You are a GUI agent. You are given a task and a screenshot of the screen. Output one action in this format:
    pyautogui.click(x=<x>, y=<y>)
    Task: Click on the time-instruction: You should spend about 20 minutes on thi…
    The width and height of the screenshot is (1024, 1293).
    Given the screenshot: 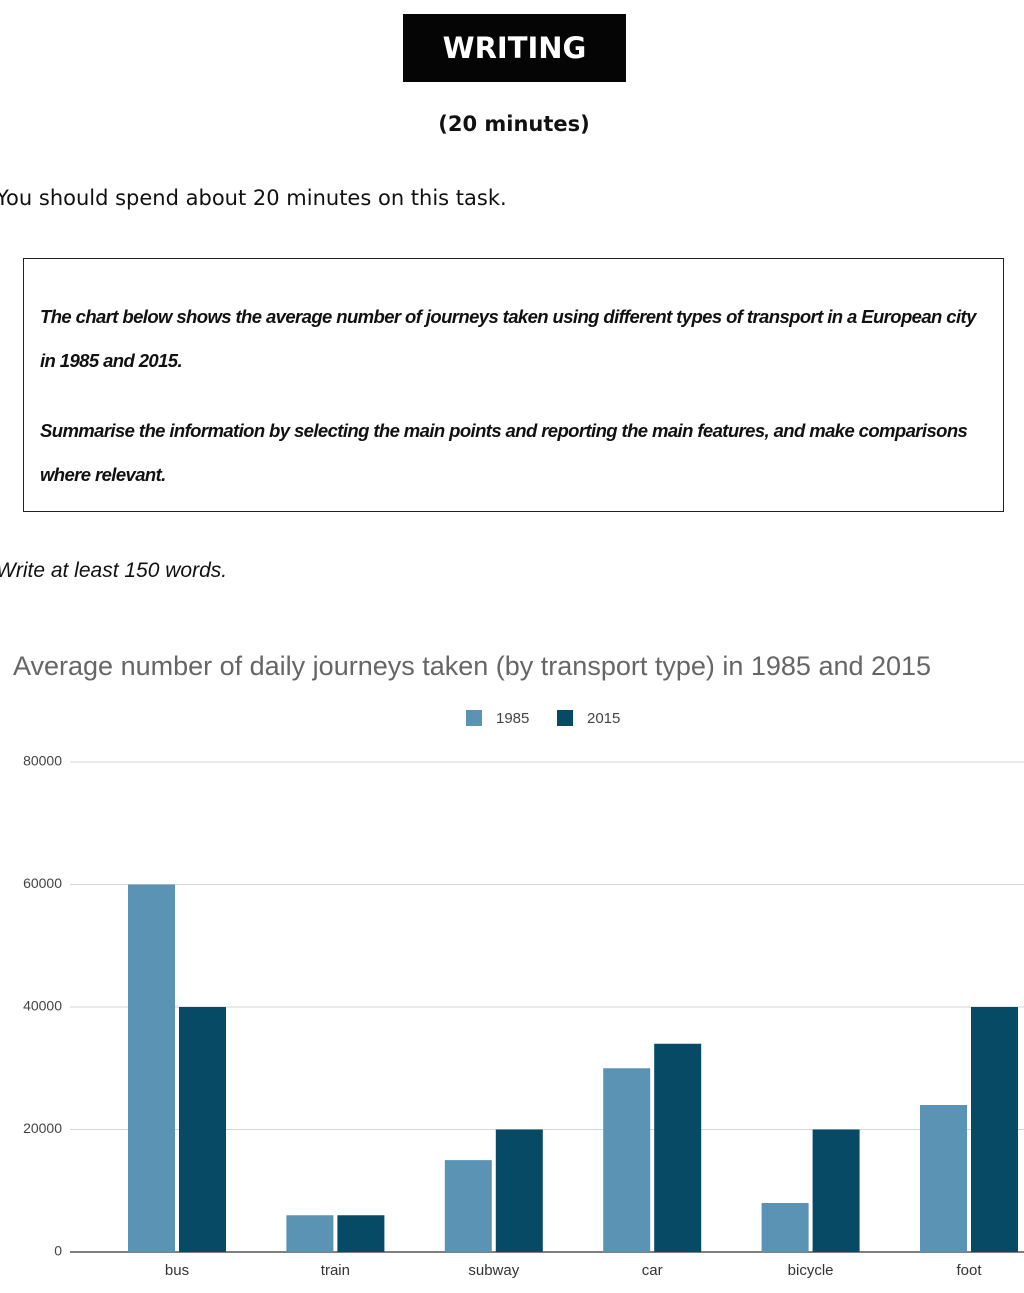 What is the action you would take?
    pyautogui.click(x=253, y=198)
    